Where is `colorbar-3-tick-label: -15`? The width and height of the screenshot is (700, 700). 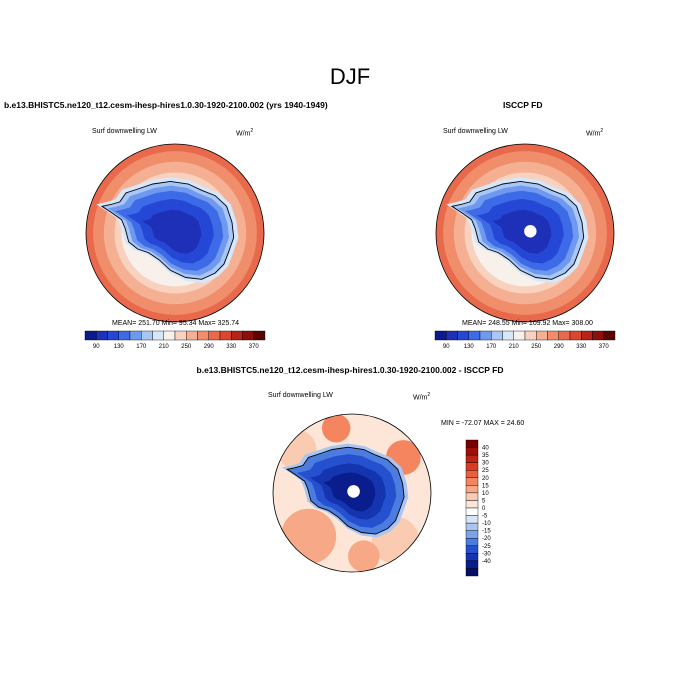
colorbar-3-tick-label: -15 is located at coordinates (486, 532).